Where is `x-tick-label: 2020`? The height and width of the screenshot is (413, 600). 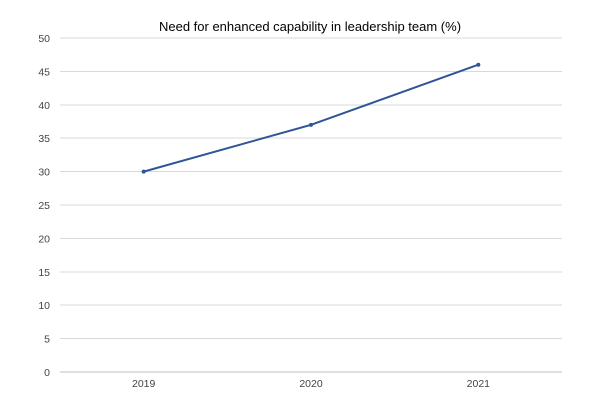
x-tick-label: 2020 is located at coordinates (311, 384).